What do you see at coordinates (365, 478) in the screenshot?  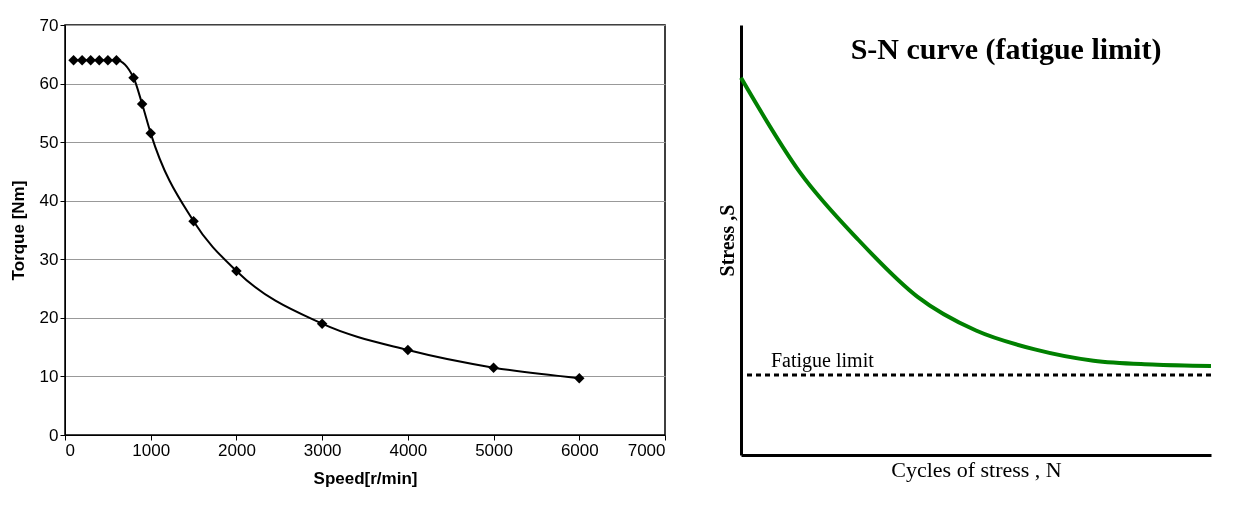 I see `x-axis-title: Speed[r/min]` at bounding box center [365, 478].